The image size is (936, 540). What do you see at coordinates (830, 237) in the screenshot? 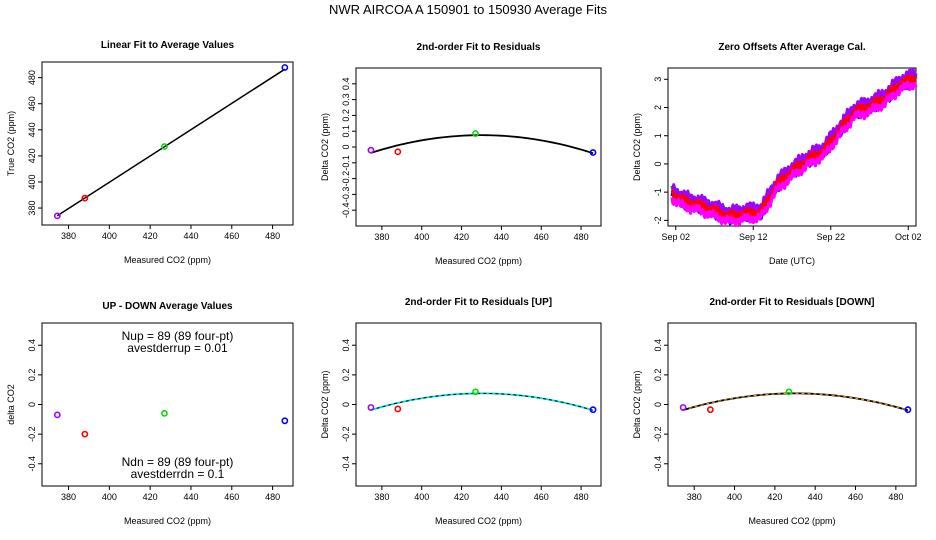
I see `x-tick-label: Sep 22` at bounding box center [830, 237].